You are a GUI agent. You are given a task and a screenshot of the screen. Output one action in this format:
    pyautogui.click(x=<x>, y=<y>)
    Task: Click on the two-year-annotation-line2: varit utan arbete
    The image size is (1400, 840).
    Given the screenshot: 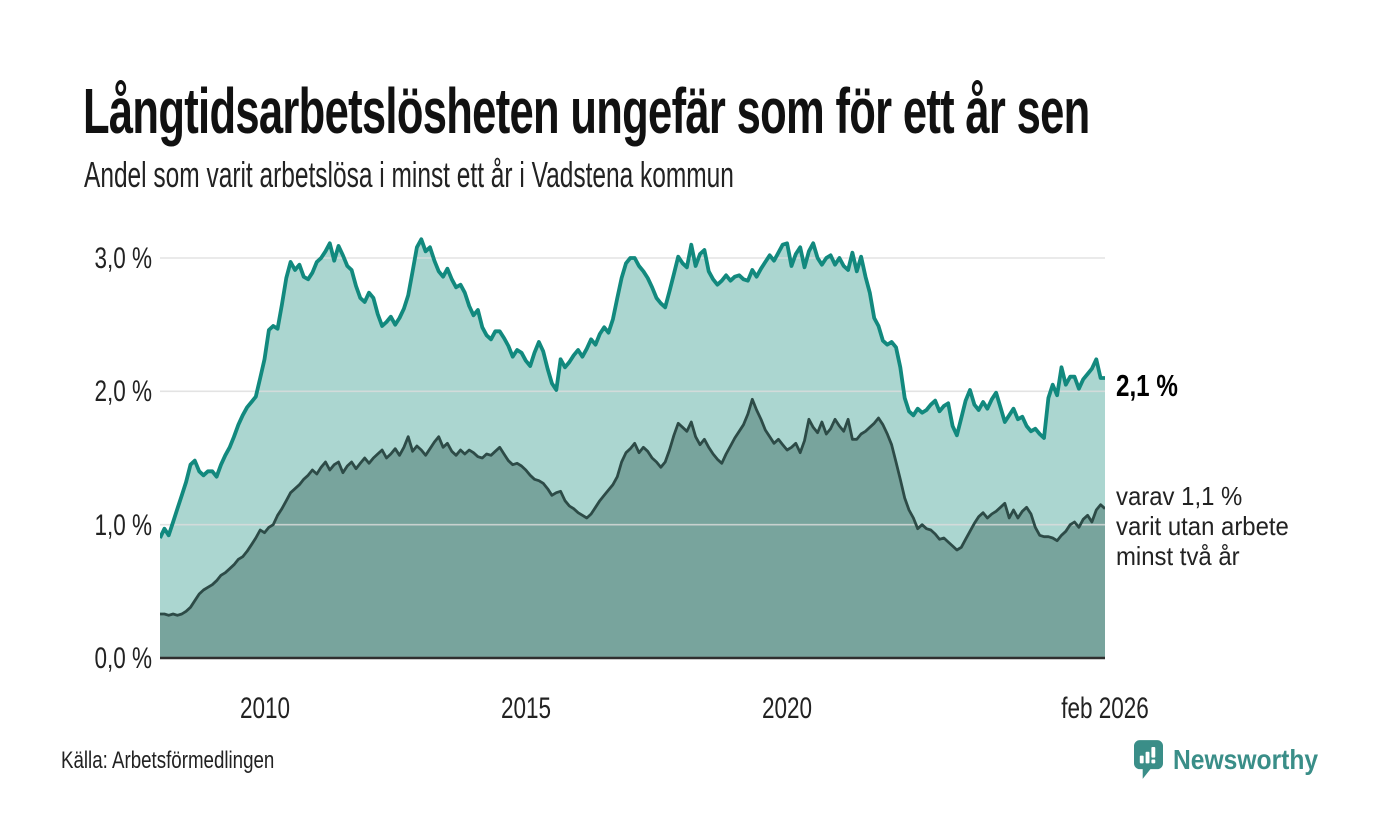 What is the action you would take?
    pyautogui.click(x=1202, y=526)
    